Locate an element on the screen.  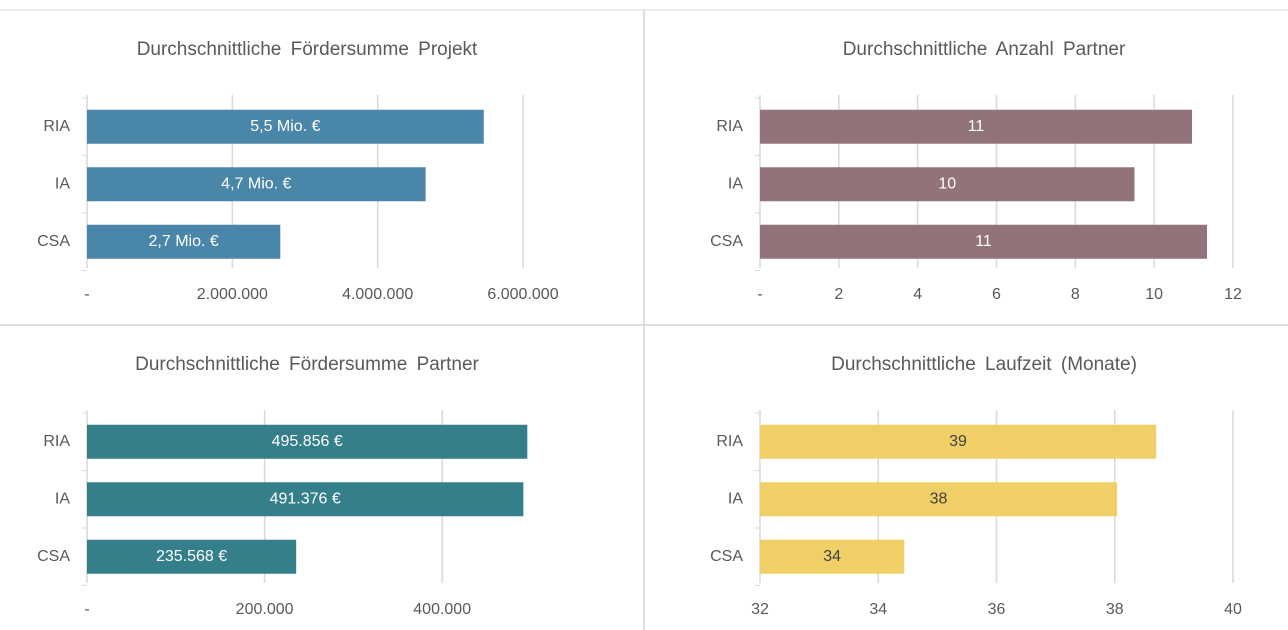
x-tick-label: 6 is located at coordinates (996, 294).